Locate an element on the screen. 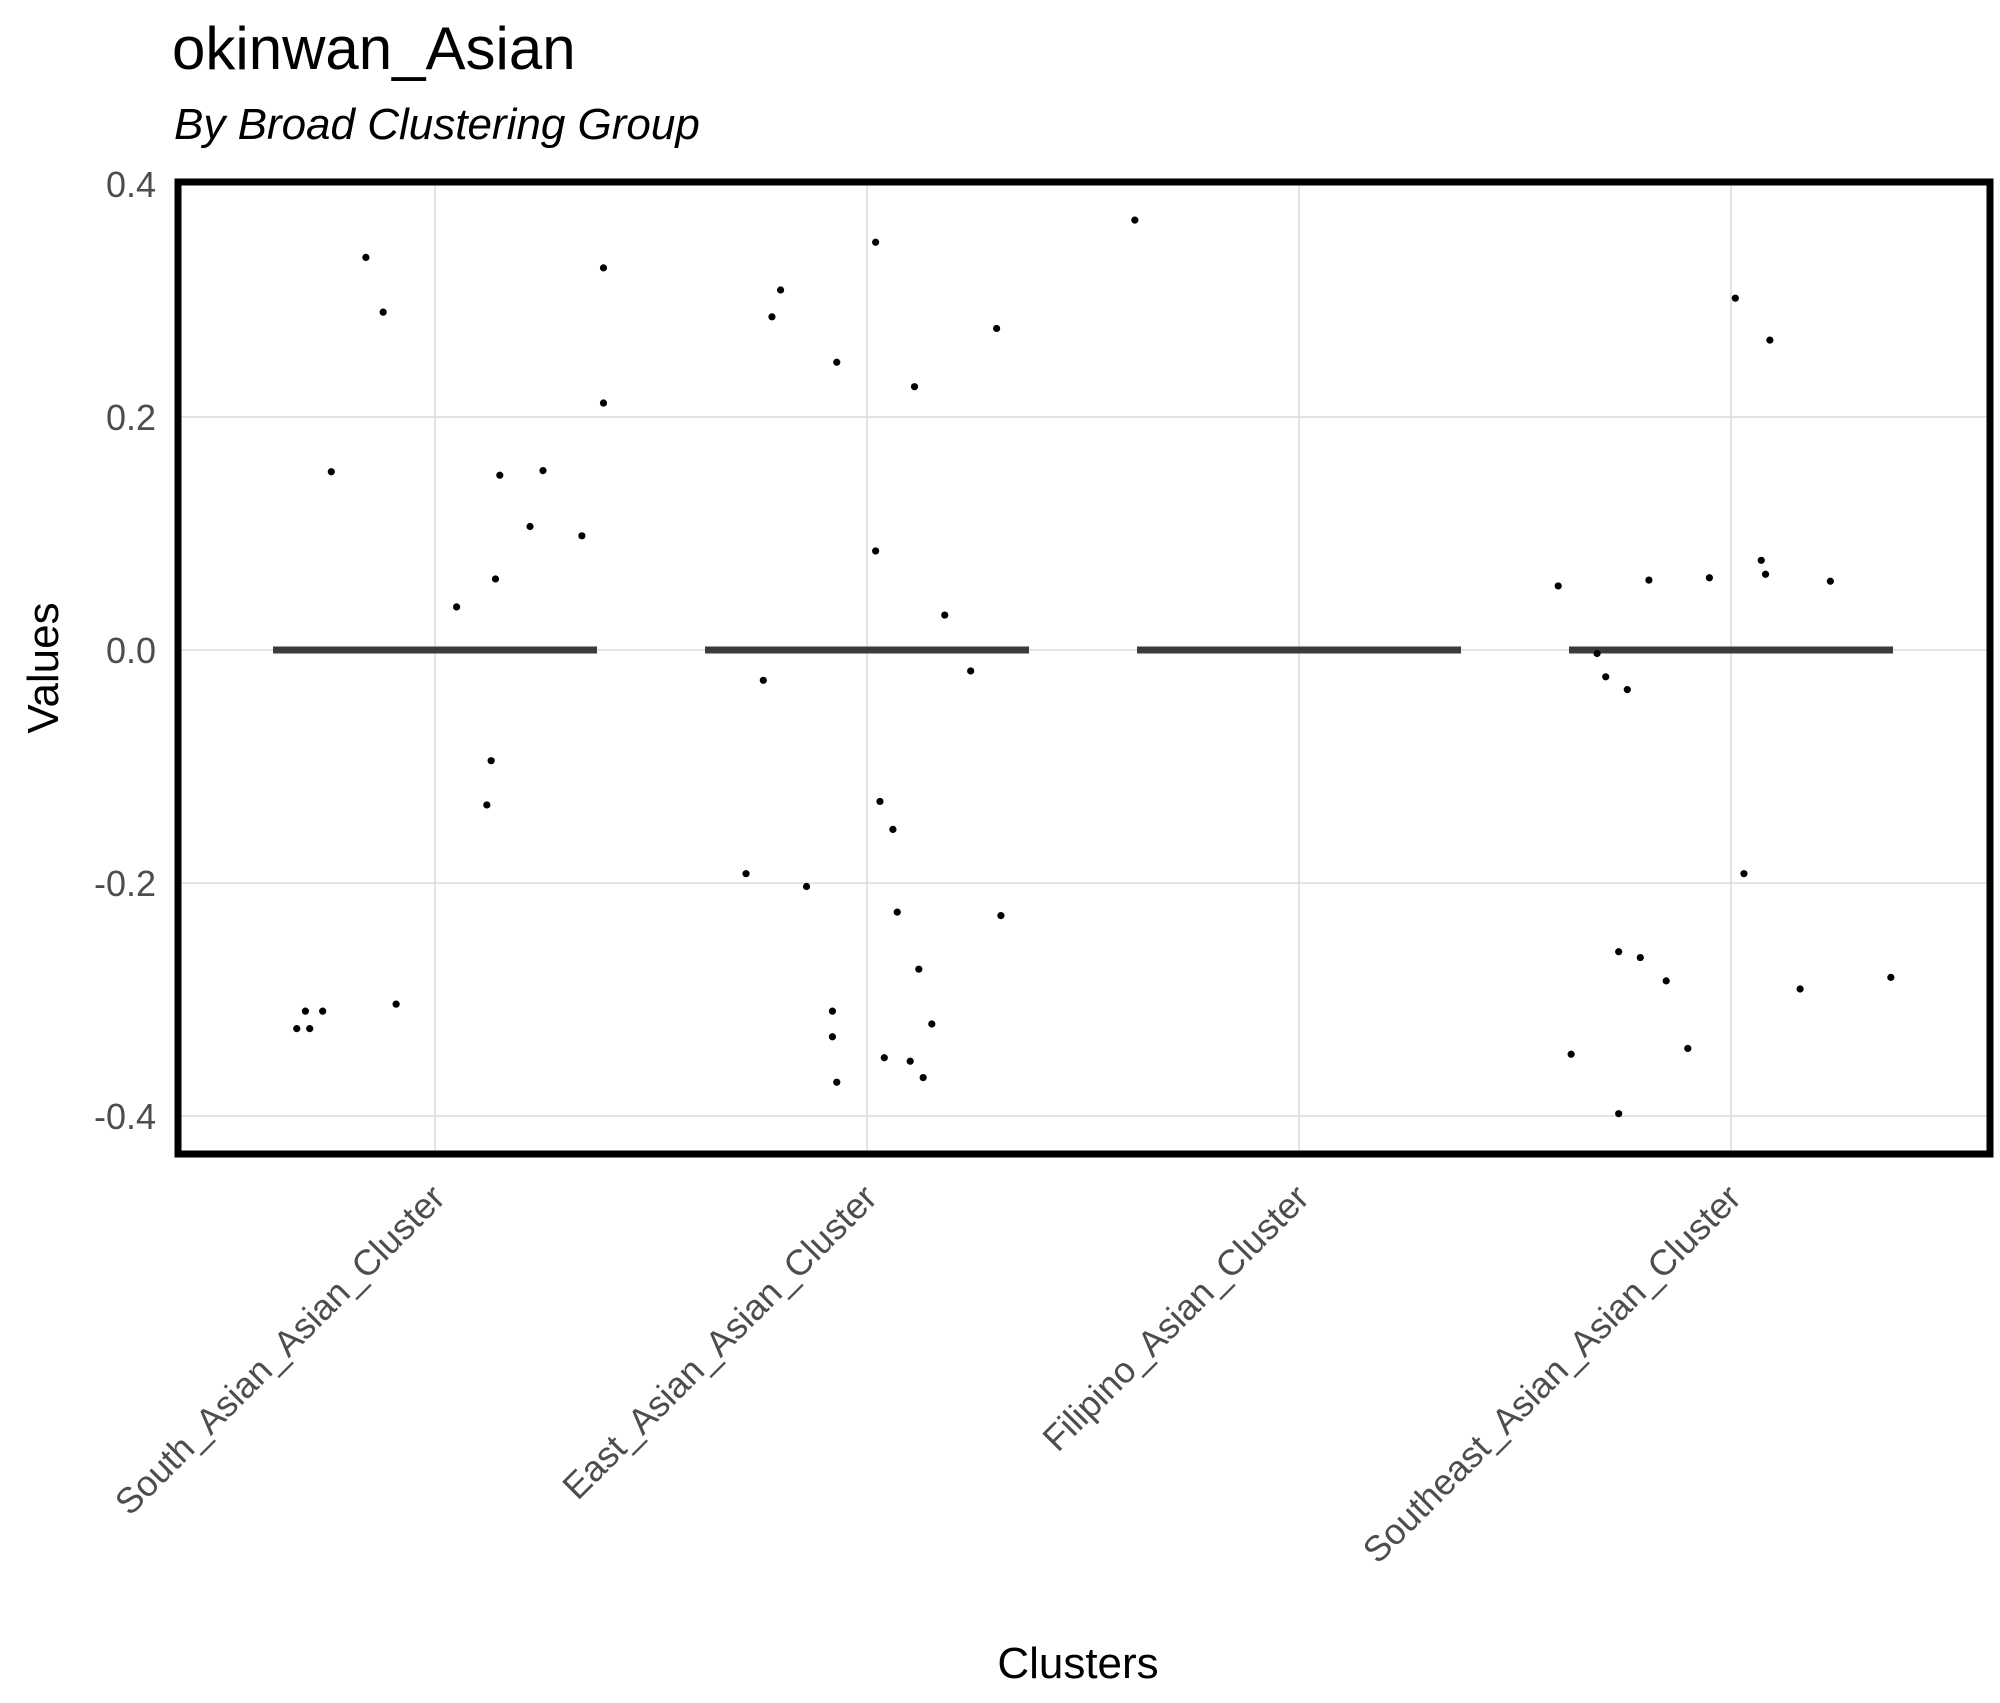 This screenshot has width=2000, height=1703. y-axis-ticks: 0.4 0.2 0.0 -0.2 -0.4 is located at coordinates (125, 650).